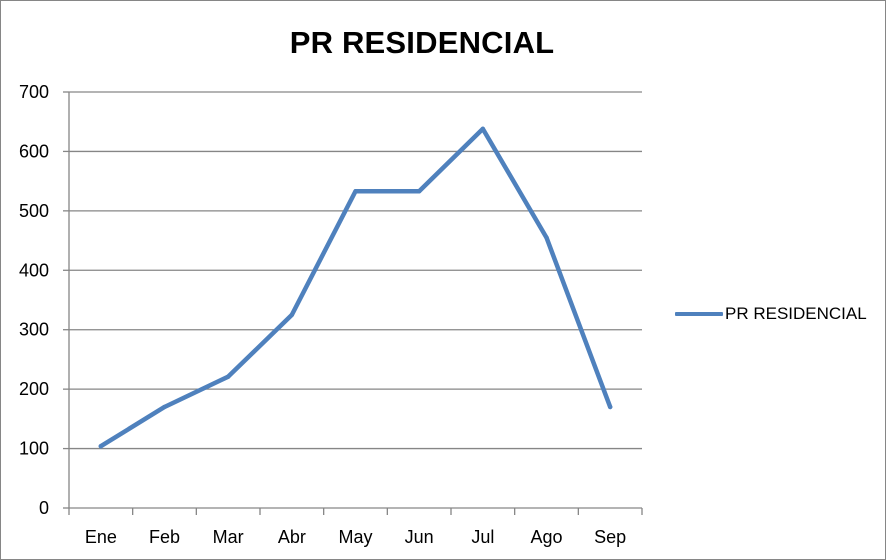 The height and width of the screenshot is (560, 886). What do you see at coordinates (34, 151) in the screenshot?
I see `y-tick-label: 600` at bounding box center [34, 151].